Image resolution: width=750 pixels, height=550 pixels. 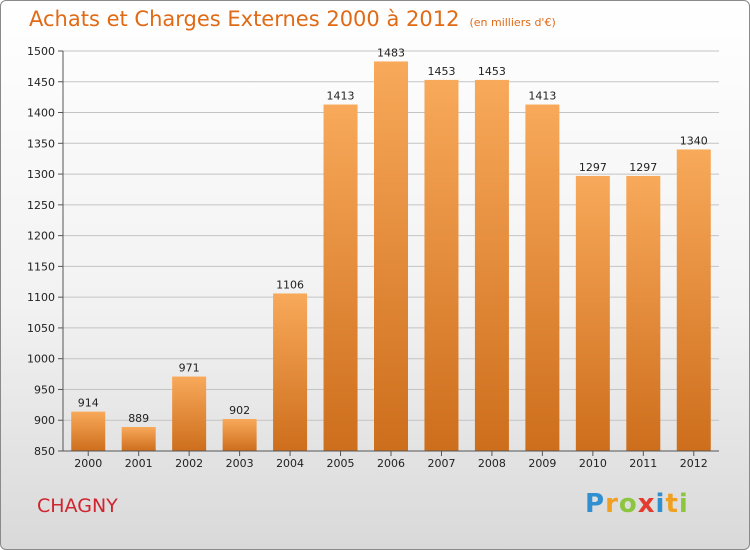 What do you see at coordinates (41, 143) in the screenshot?
I see `y-tick-label: 1350` at bounding box center [41, 143].